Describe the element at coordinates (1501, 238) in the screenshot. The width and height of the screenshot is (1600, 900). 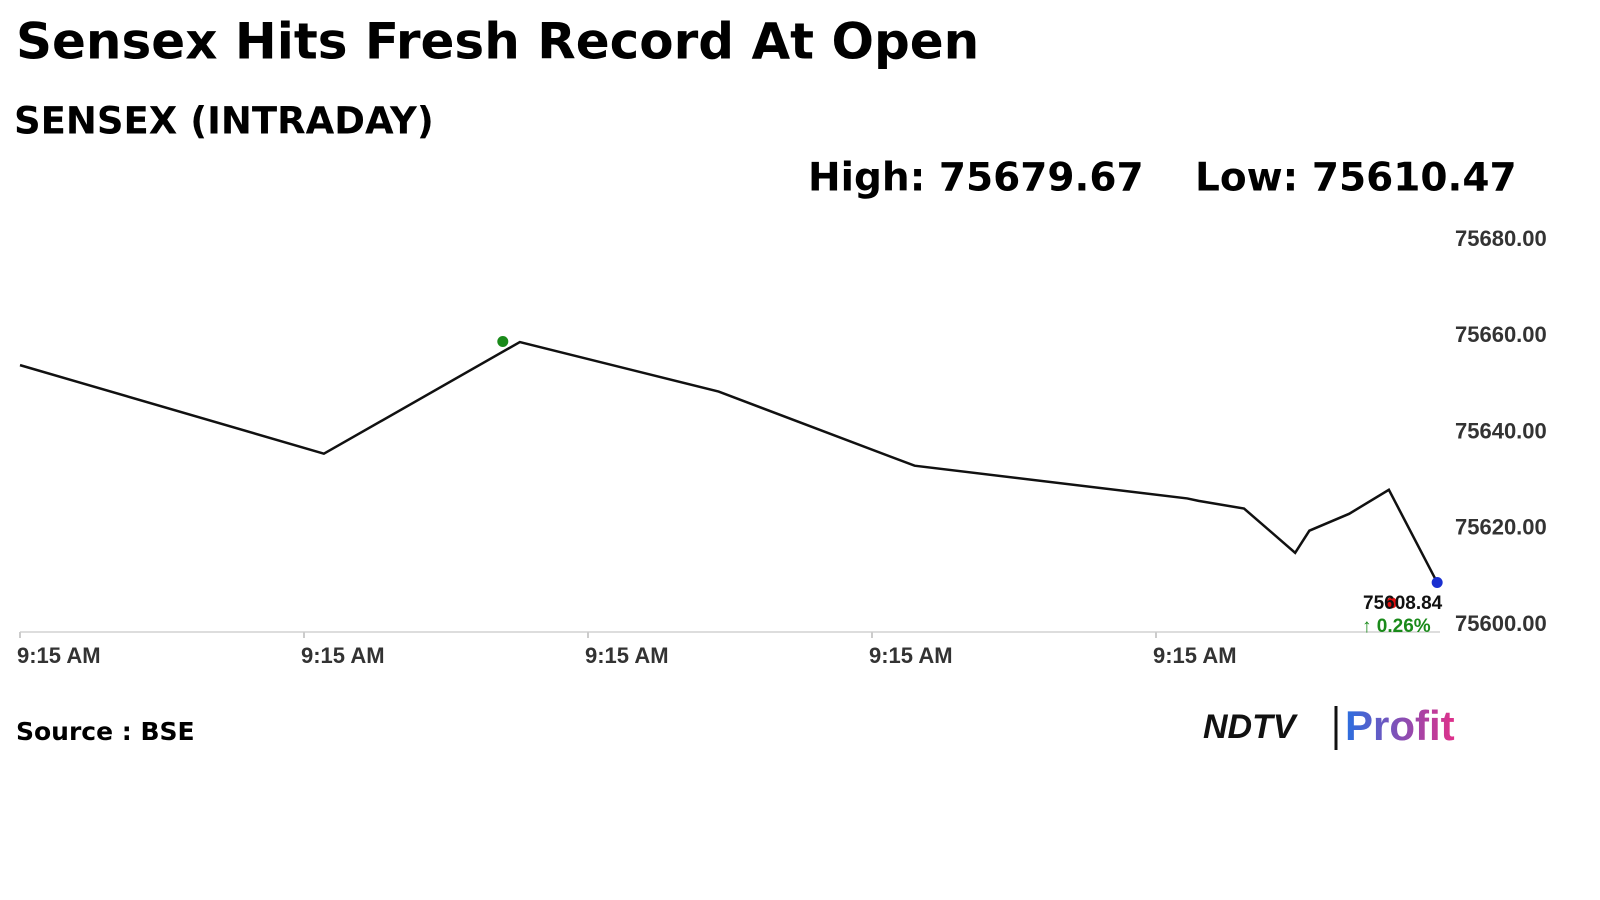
I see `y-tick-label: 75680.00` at that location.